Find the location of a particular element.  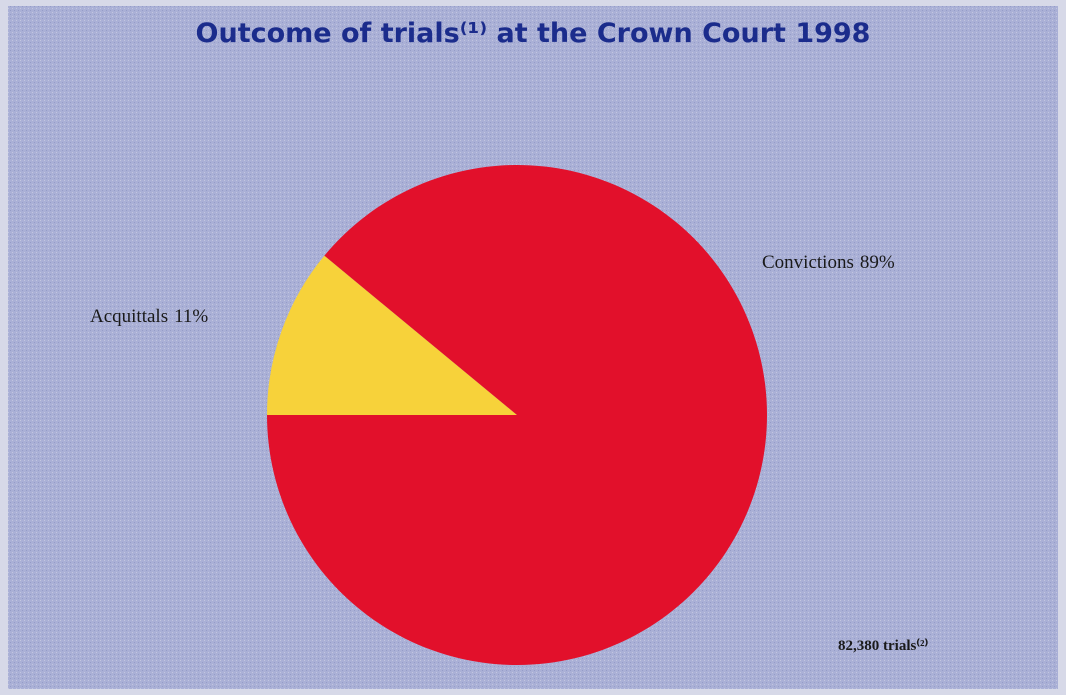

category-label: Acquittals is located at coordinates (129, 316).